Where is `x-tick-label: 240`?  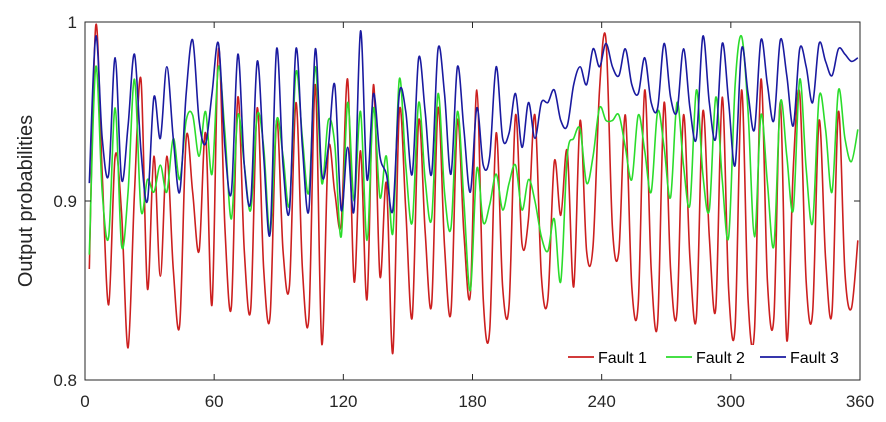
x-tick-label: 240 is located at coordinates (601, 401).